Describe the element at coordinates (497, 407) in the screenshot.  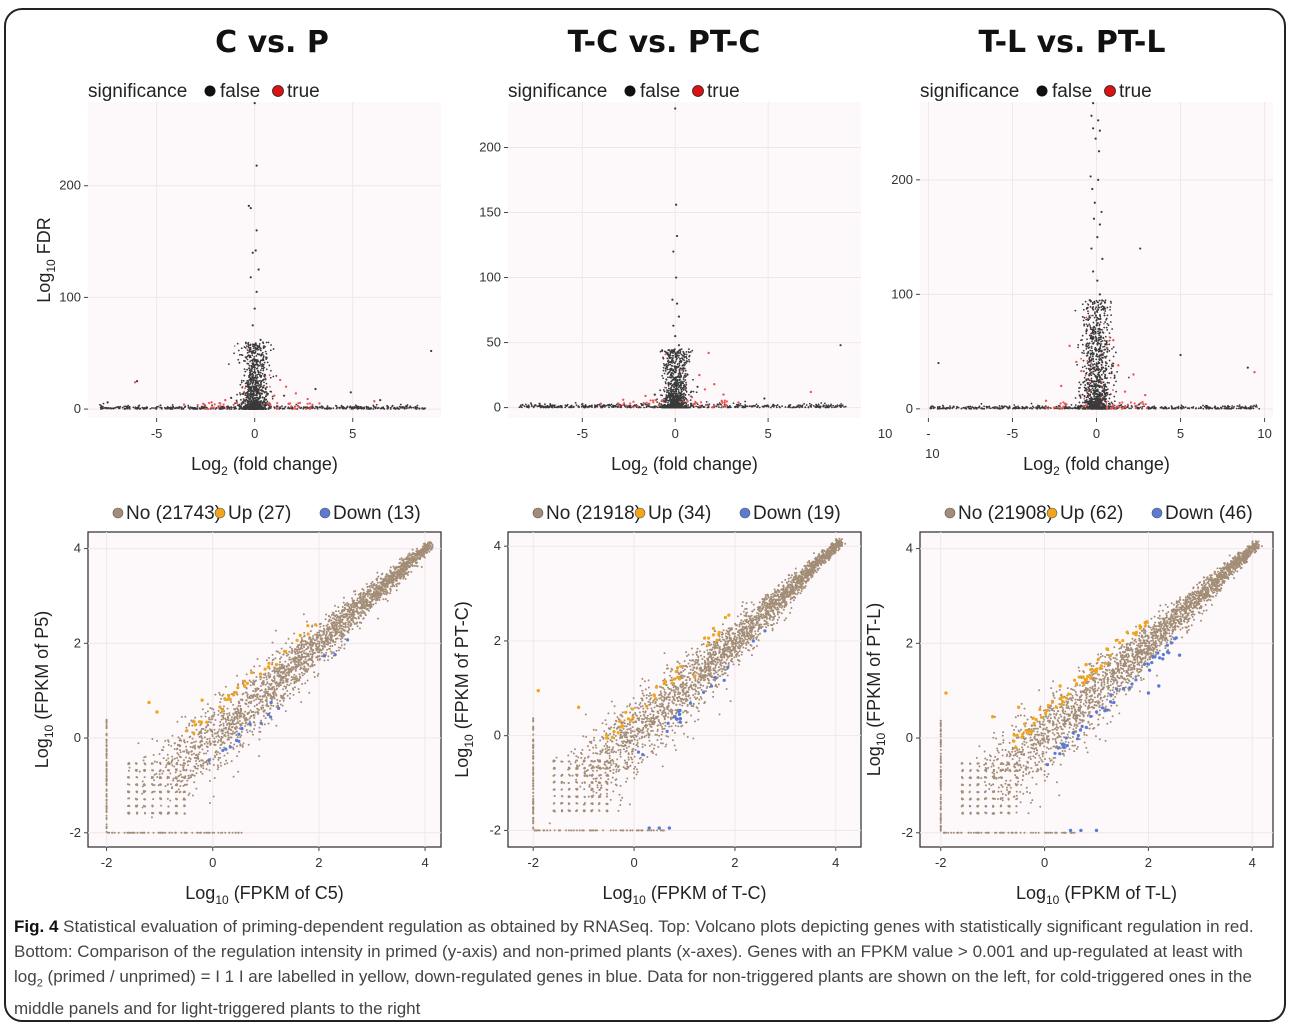
I see `y-tick-label: 0` at that location.